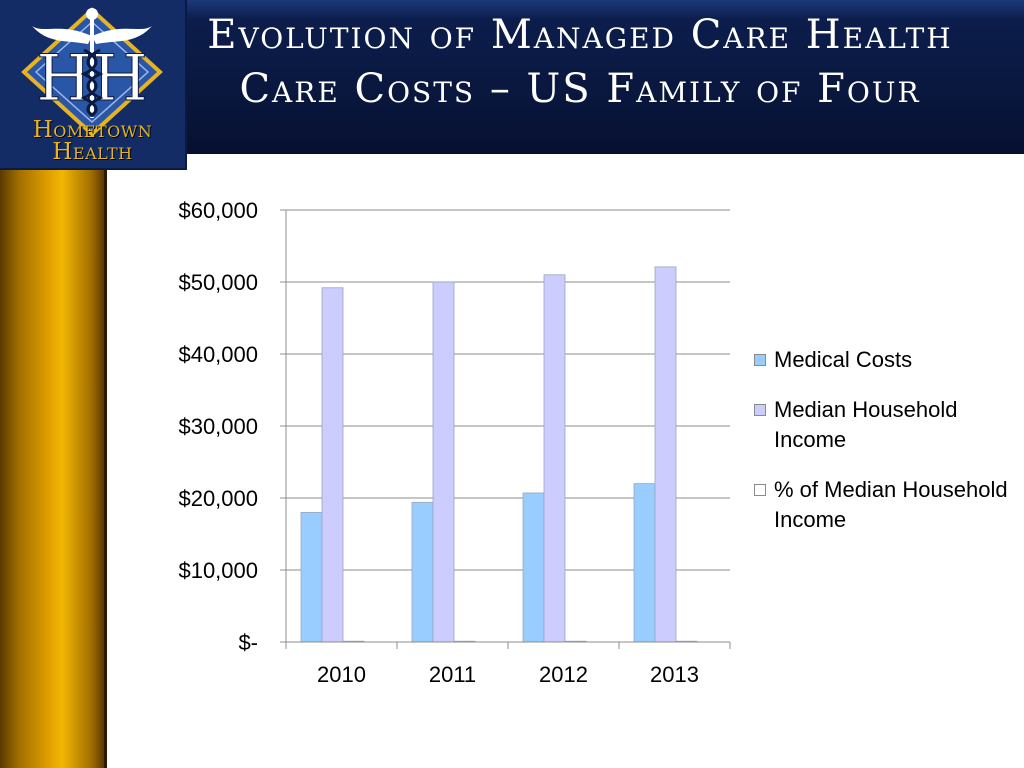  I want to click on legend-item: Median Household Income, so click(882, 425).